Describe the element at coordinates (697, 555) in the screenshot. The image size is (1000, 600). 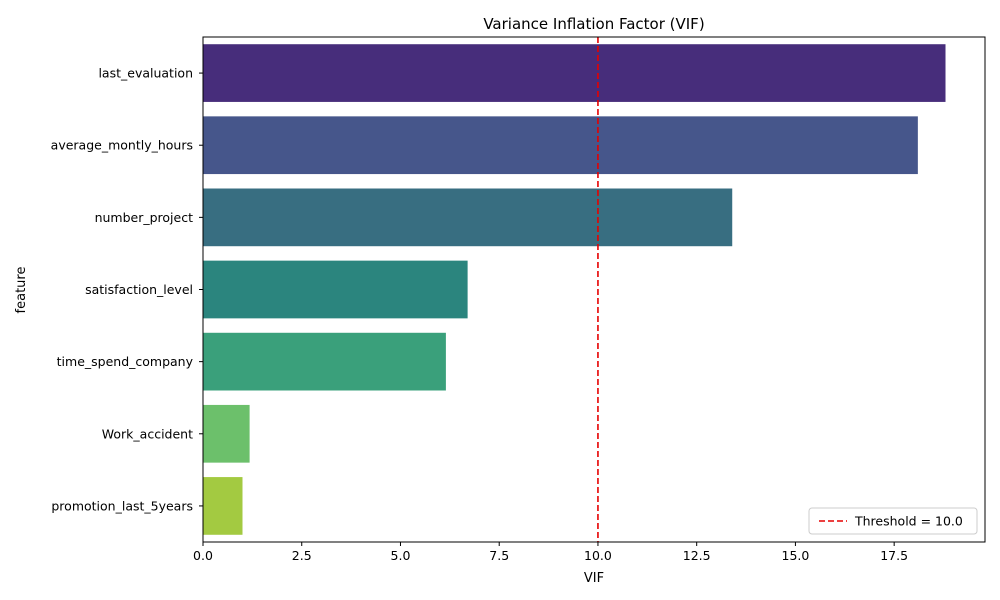
I see `x-tick-label: 12.5` at that location.